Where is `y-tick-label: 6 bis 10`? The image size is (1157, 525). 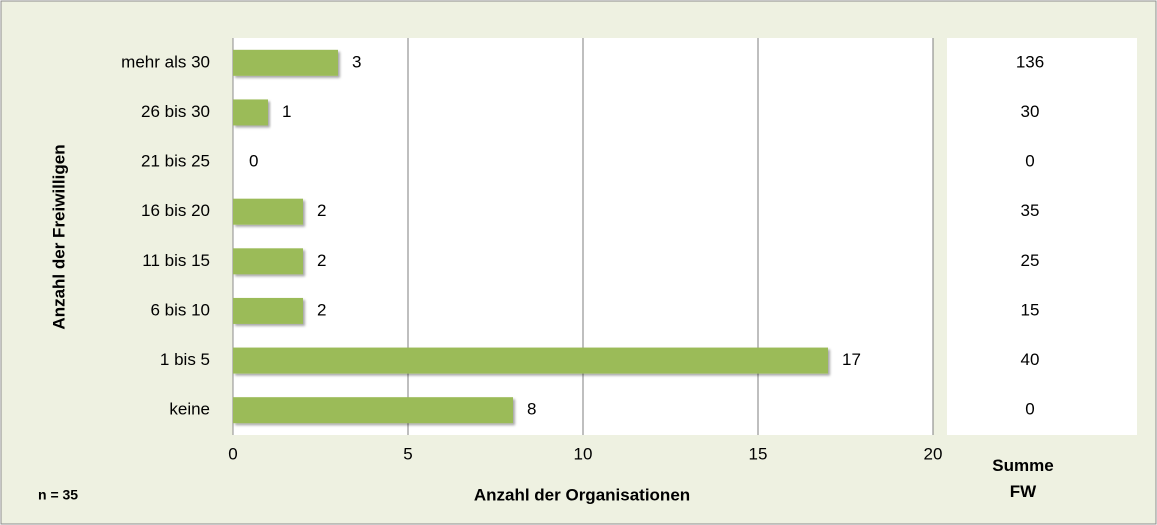
y-tick-label: 6 bis 10 is located at coordinates (180, 309).